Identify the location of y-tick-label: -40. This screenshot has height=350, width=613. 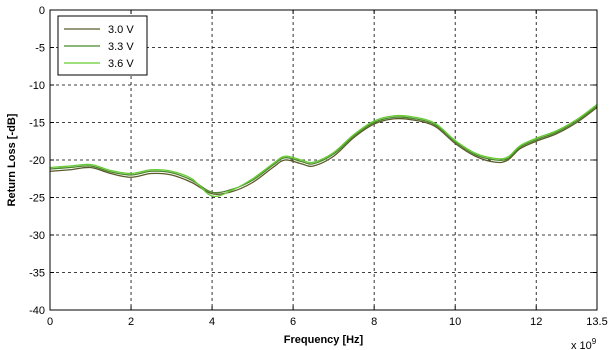
(37, 311).